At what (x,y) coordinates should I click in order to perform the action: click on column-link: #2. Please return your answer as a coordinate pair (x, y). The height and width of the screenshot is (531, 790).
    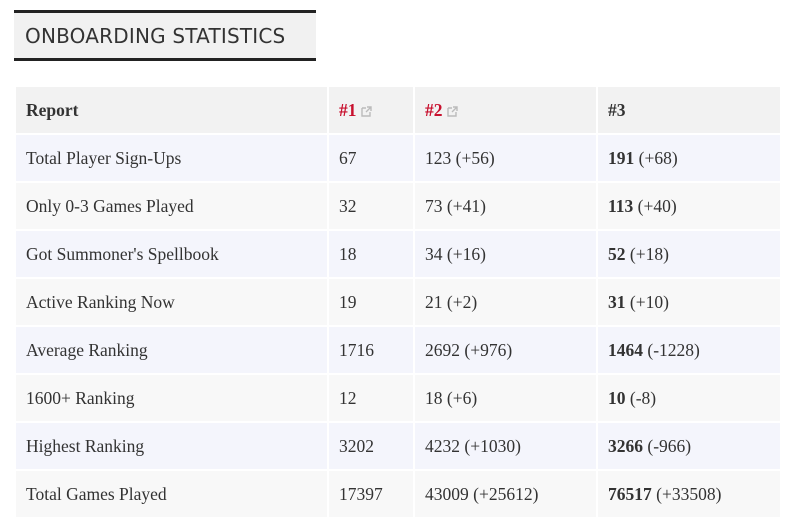
    Looking at the image, I should click on (434, 109).